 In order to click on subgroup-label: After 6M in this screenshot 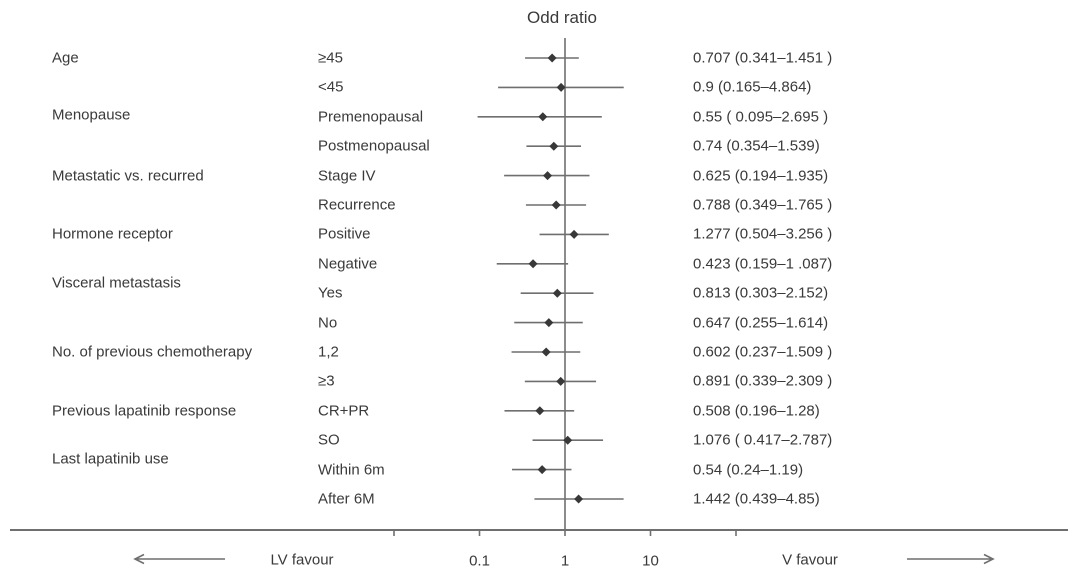, I will do `click(346, 499)`.